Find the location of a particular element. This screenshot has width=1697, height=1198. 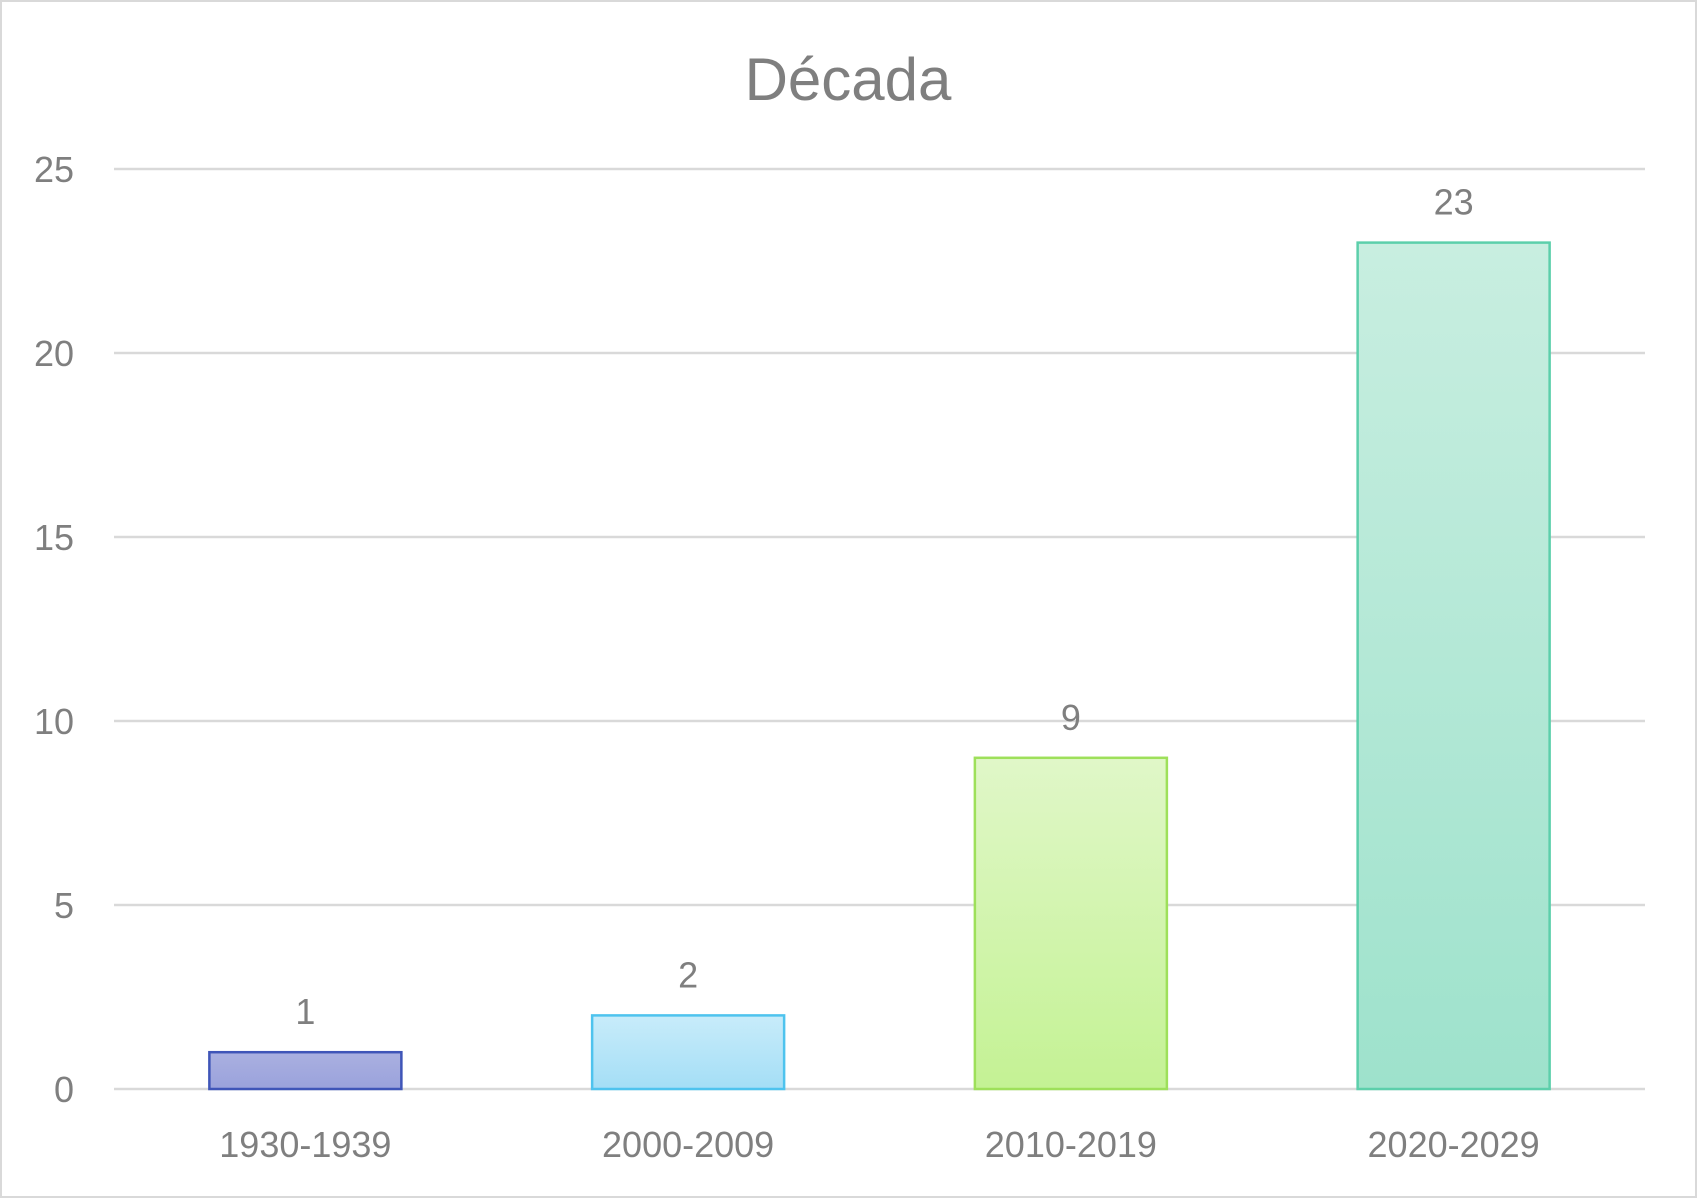

y-tick-label: 25 is located at coordinates (54, 169).